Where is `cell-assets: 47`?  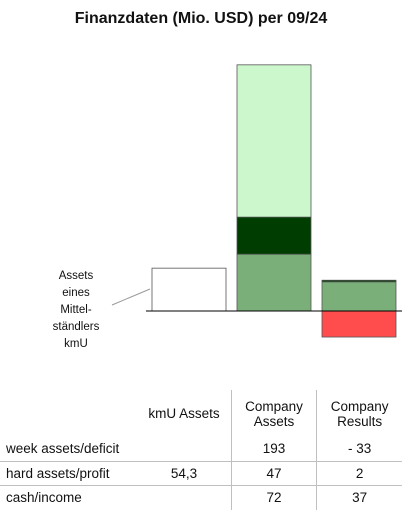 cell-assets: 47 is located at coordinates (273, 473).